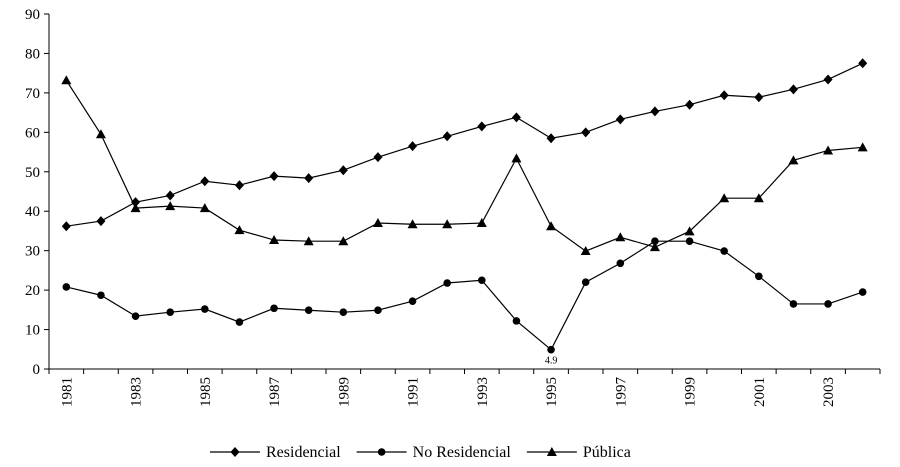 The height and width of the screenshot is (467, 900). Describe the element at coordinates (552, 392) in the screenshot. I see `x-tick-label: 1995` at that location.